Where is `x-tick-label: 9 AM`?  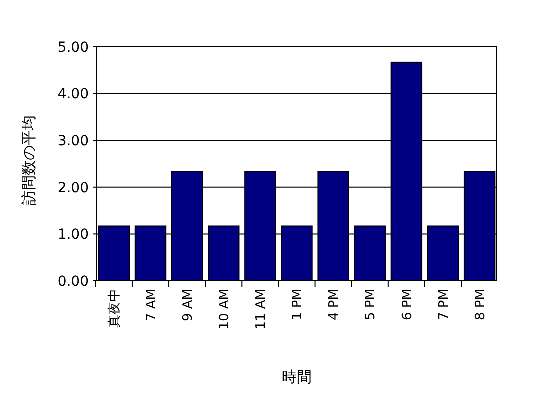 x-tick-label: 9 AM is located at coordinates (188, 305).